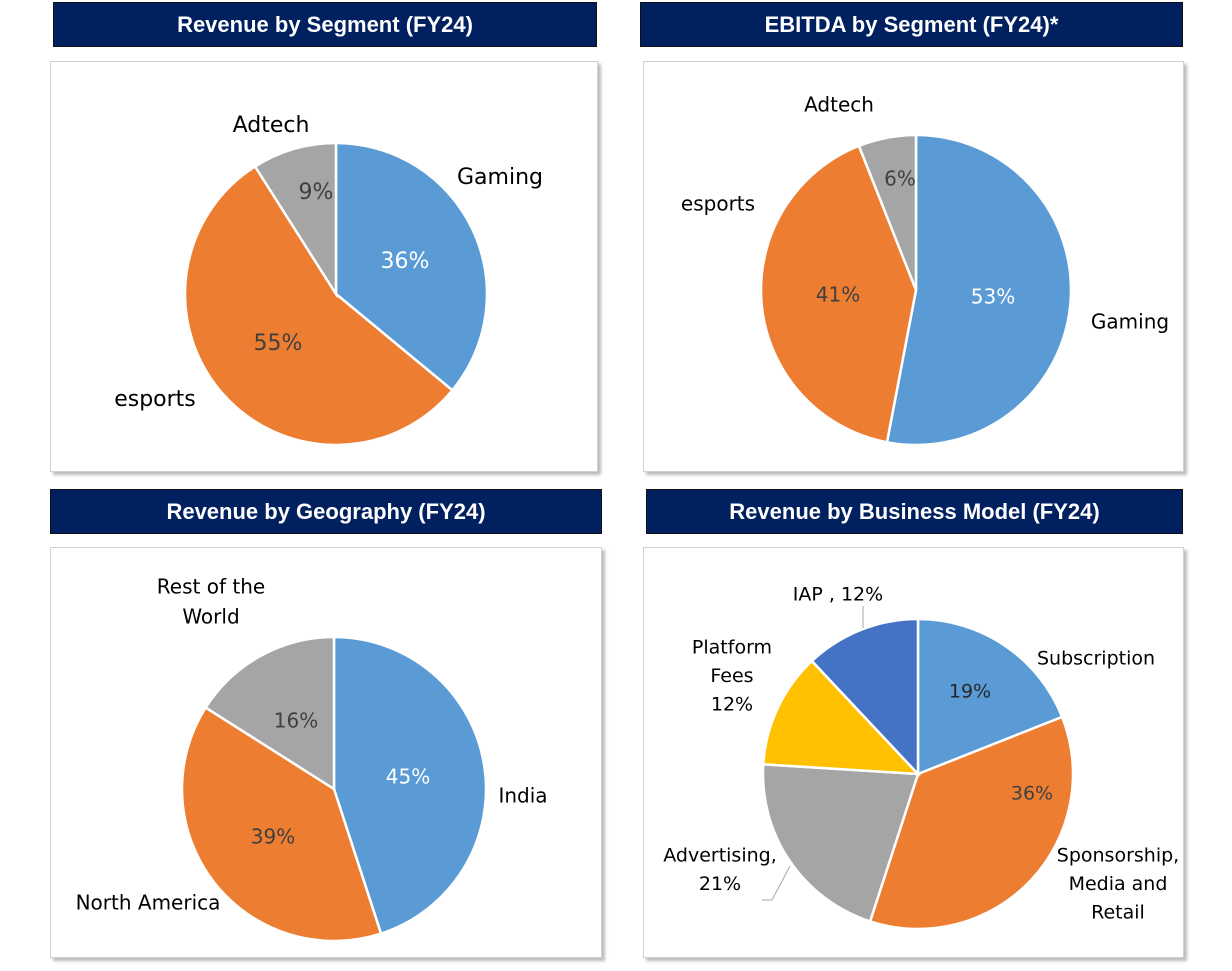  What do you see at coordinates (1032, 794) in the screenshot?
I see `value-label-sponsorship-media-and-retail: 36%` at bounding box center [1032, 794].